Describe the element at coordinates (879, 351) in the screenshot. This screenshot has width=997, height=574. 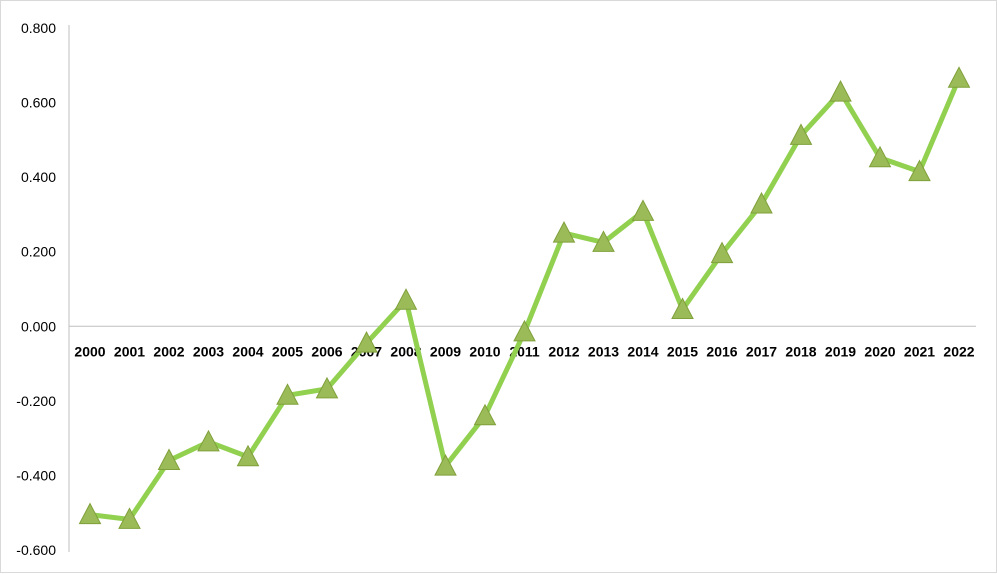
I see `x-tick-label: 2020` at that location.